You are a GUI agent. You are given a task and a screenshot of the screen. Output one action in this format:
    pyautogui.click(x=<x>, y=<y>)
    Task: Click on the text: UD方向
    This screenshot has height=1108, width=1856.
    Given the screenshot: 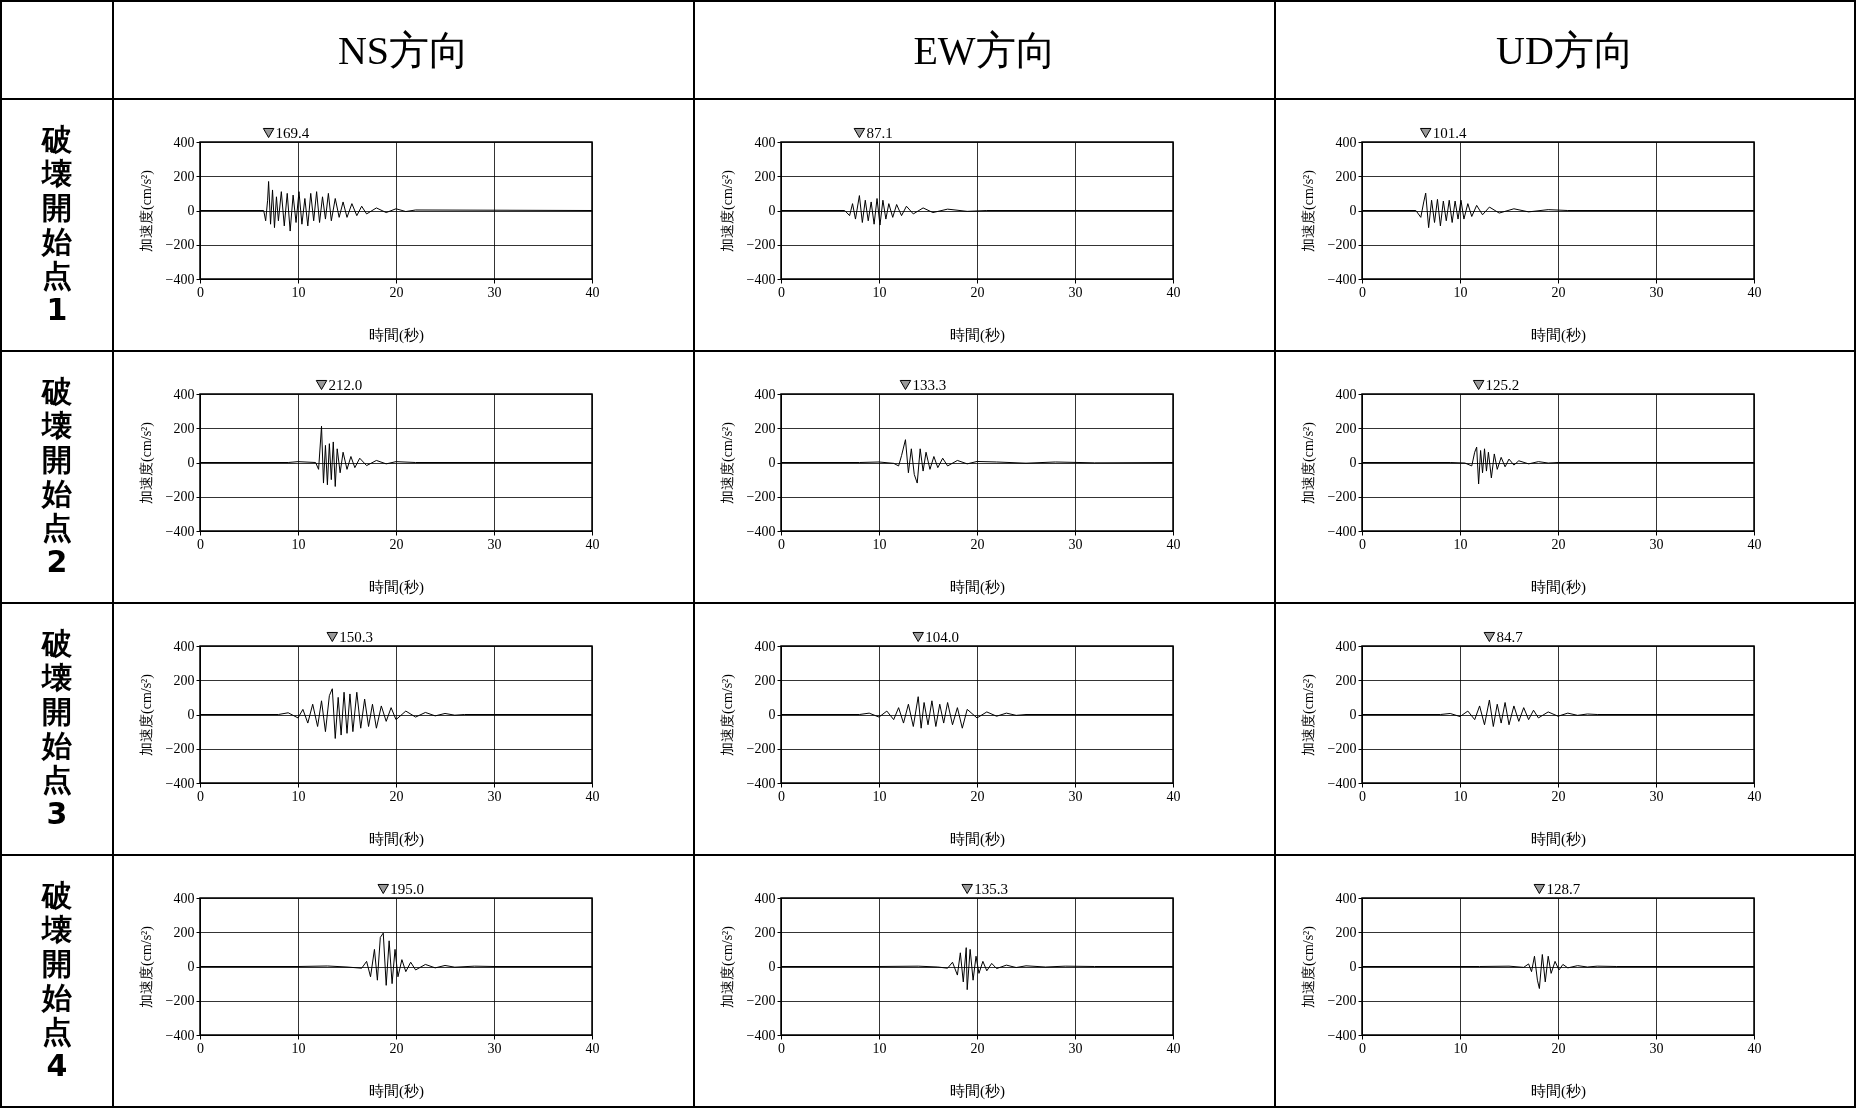 What is the action you would take?
    pyautogui.click(x=1566, y=51)
    